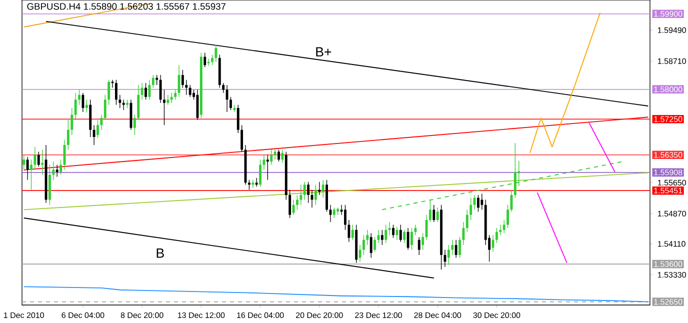 The image size is (688, 323). Describe the element at coordinates (672, 213) in the screenshot. I see `y-tick-label: 1.54870` at that location.